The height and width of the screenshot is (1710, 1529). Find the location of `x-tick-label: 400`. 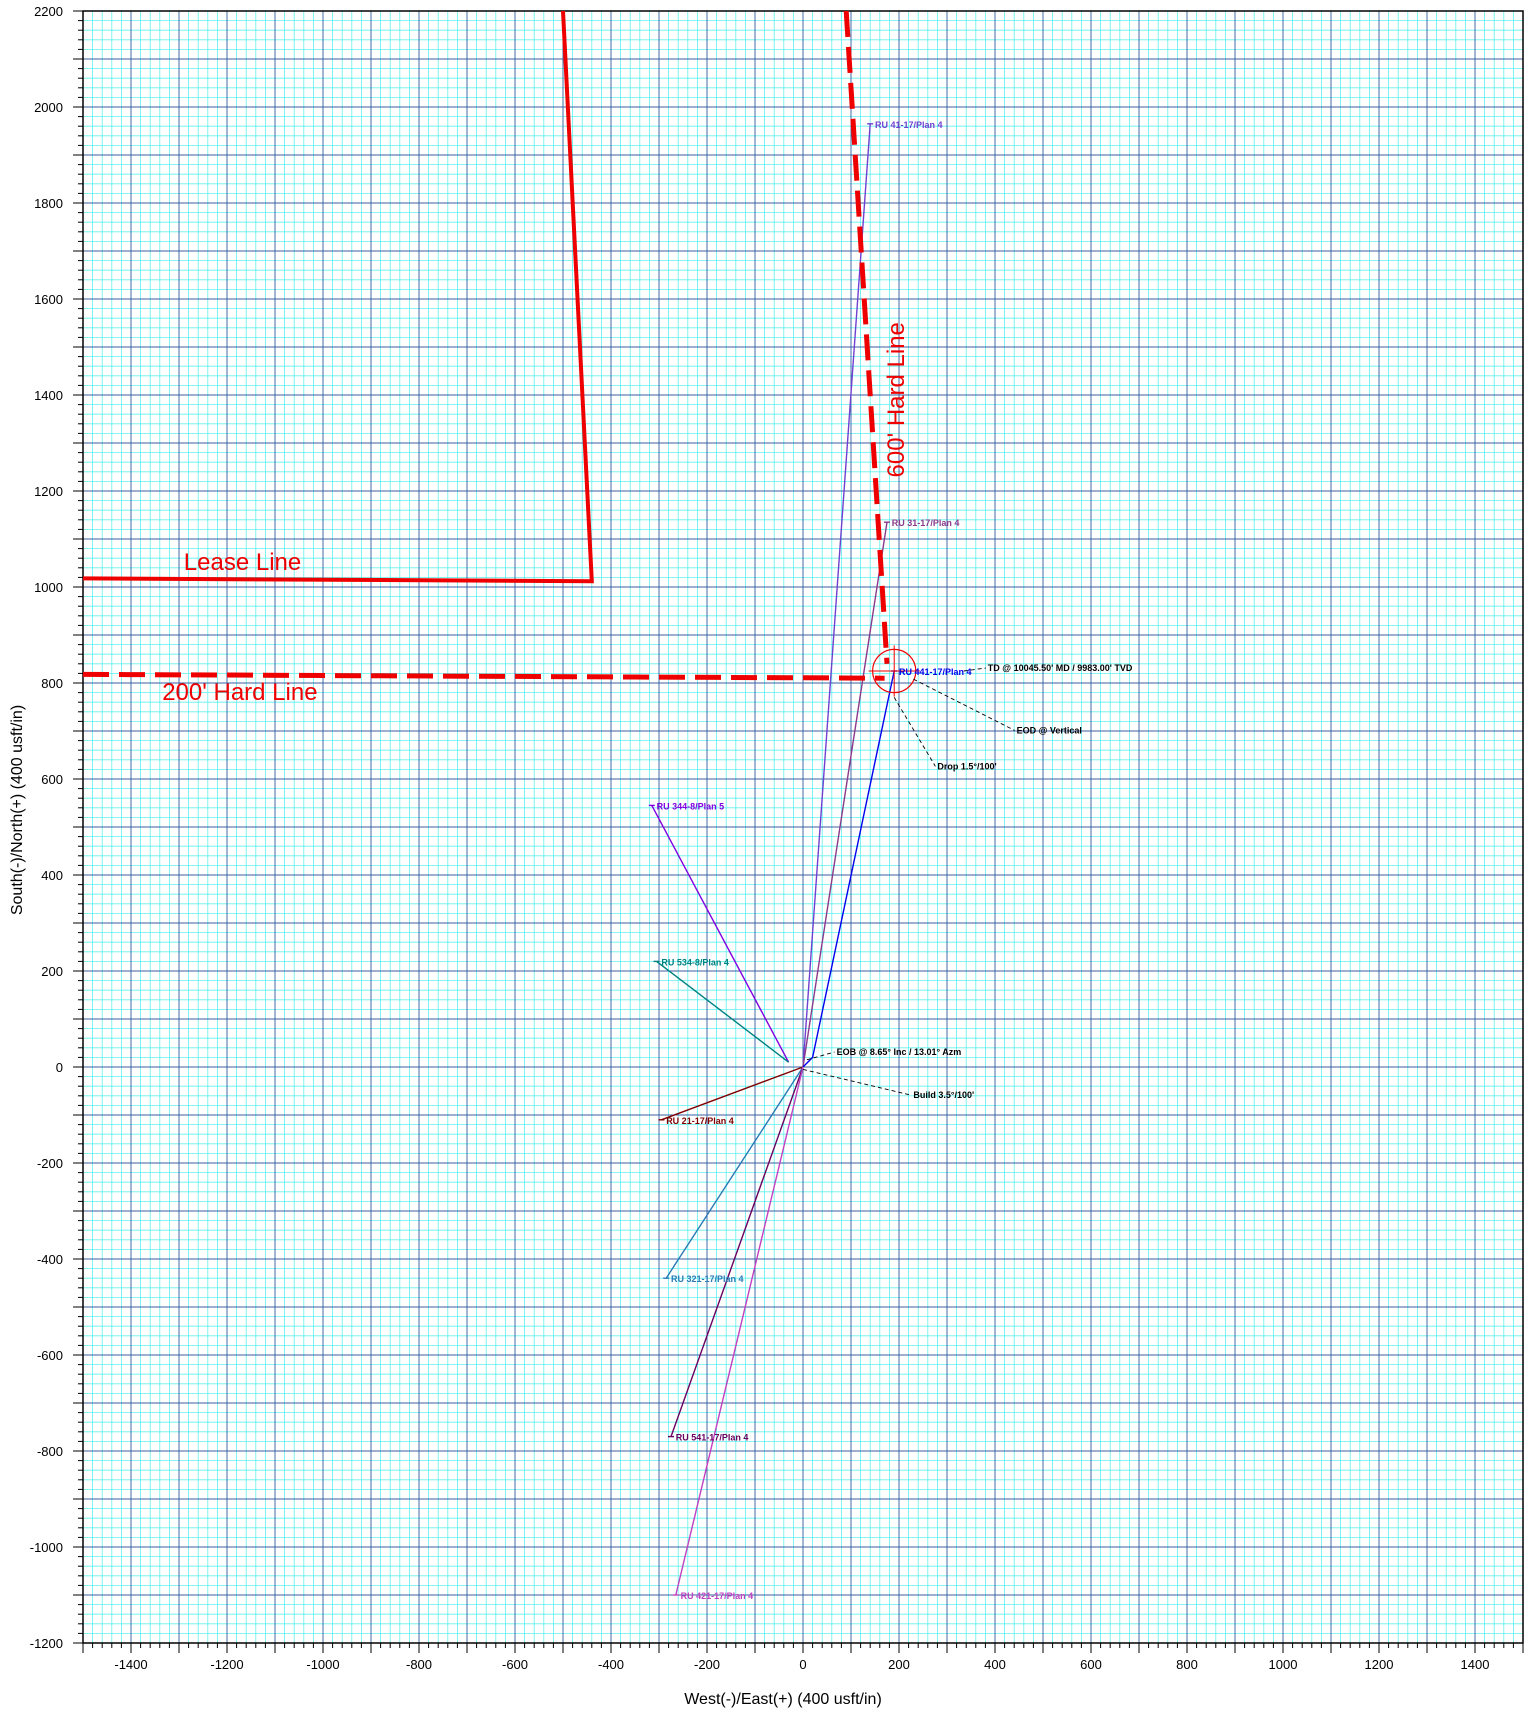

x-tick-label: 400 is located at coordinates (995, 1664).